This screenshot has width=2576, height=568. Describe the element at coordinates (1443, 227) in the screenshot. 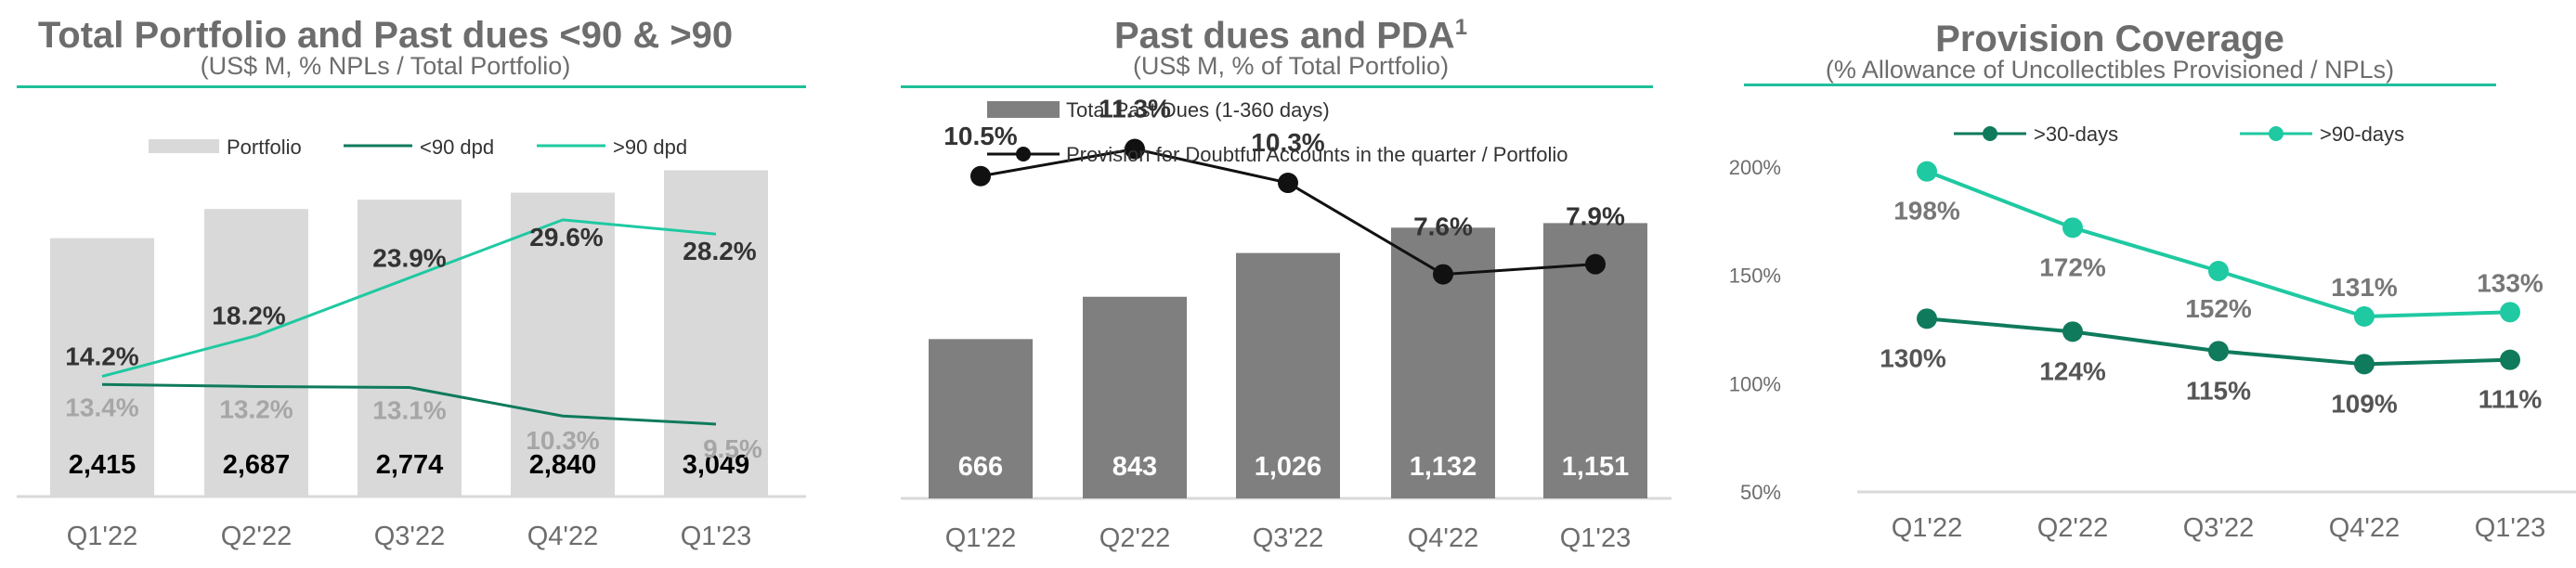

I see `pda-value-label: 7.6%` at that location.